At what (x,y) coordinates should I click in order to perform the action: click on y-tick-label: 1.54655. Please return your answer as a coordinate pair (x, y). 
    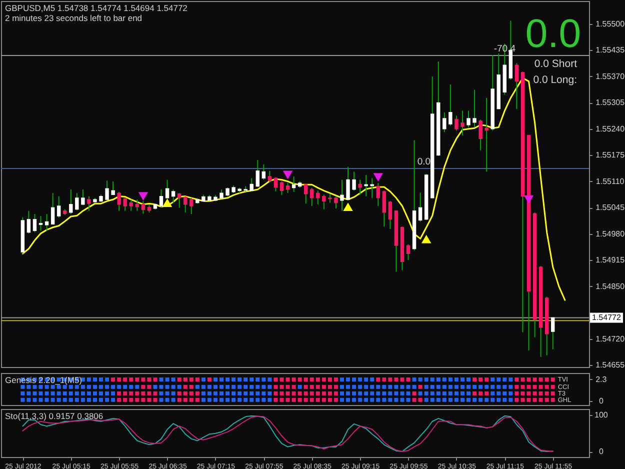
    Looking at the image, I should click on (610, 365).